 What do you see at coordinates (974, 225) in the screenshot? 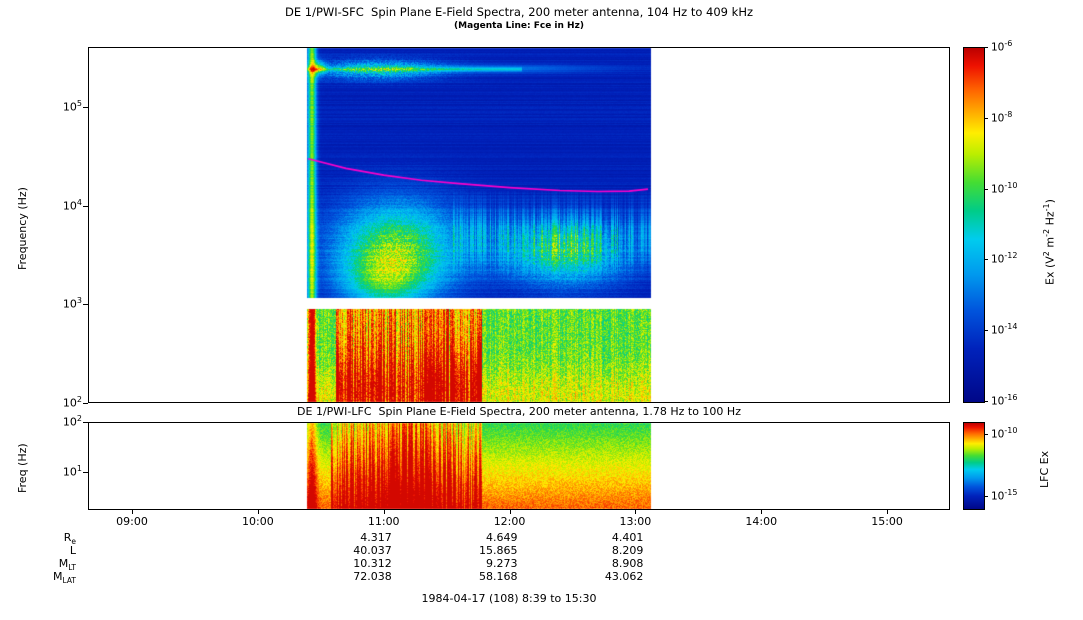
I see `sfc-colorbar` at bounding box center [974, 225].